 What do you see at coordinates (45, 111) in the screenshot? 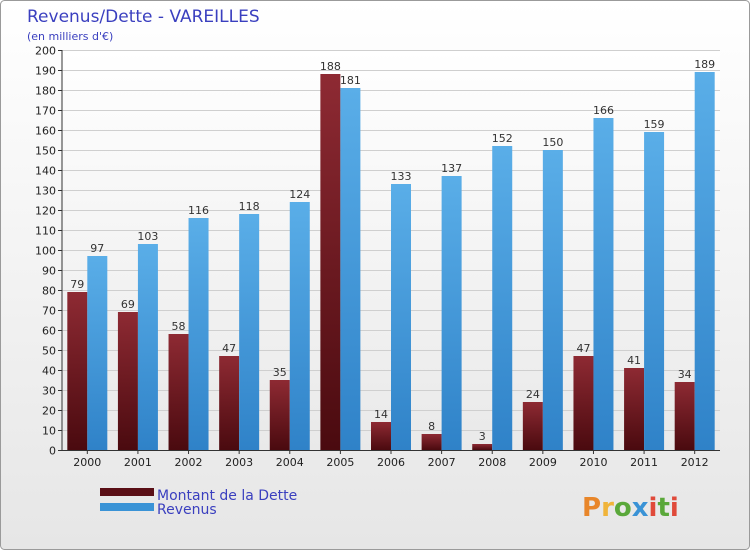
I see `y-tick-label: 170` at bounding box center [45, 111].